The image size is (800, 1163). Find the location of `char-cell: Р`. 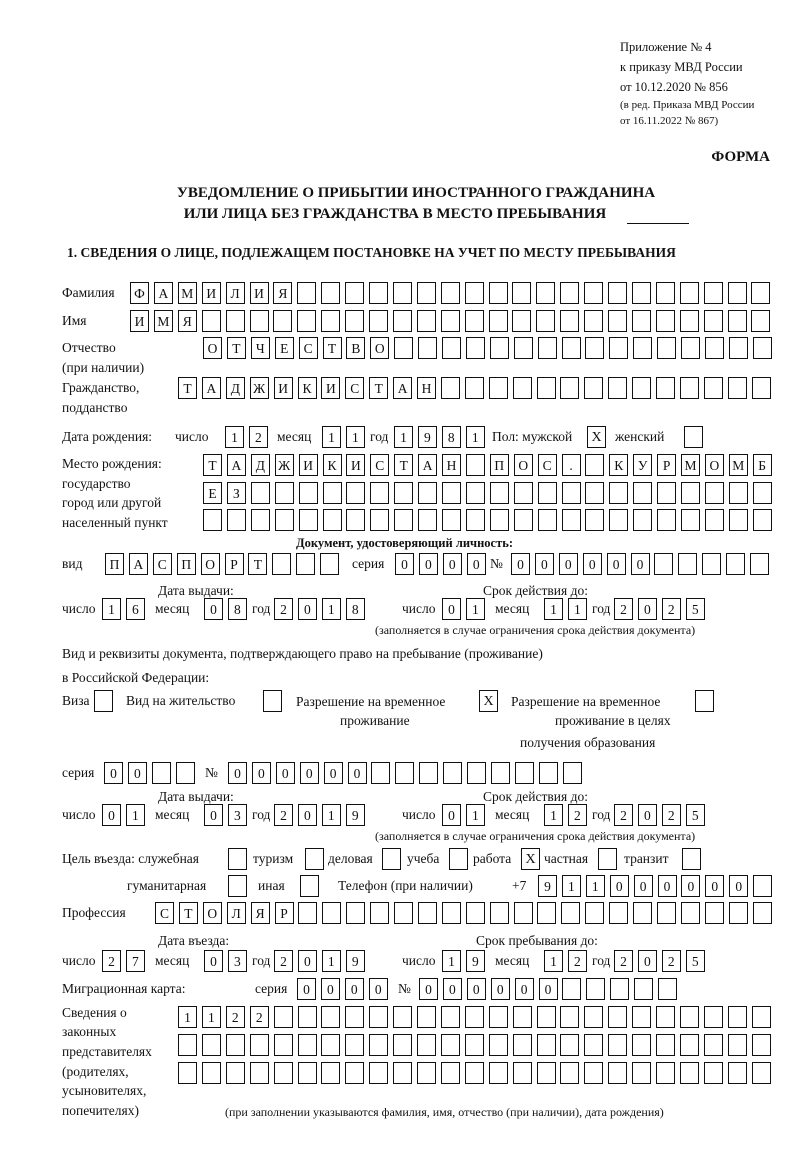

char-cell: Р is located at coordinates (667, 465).